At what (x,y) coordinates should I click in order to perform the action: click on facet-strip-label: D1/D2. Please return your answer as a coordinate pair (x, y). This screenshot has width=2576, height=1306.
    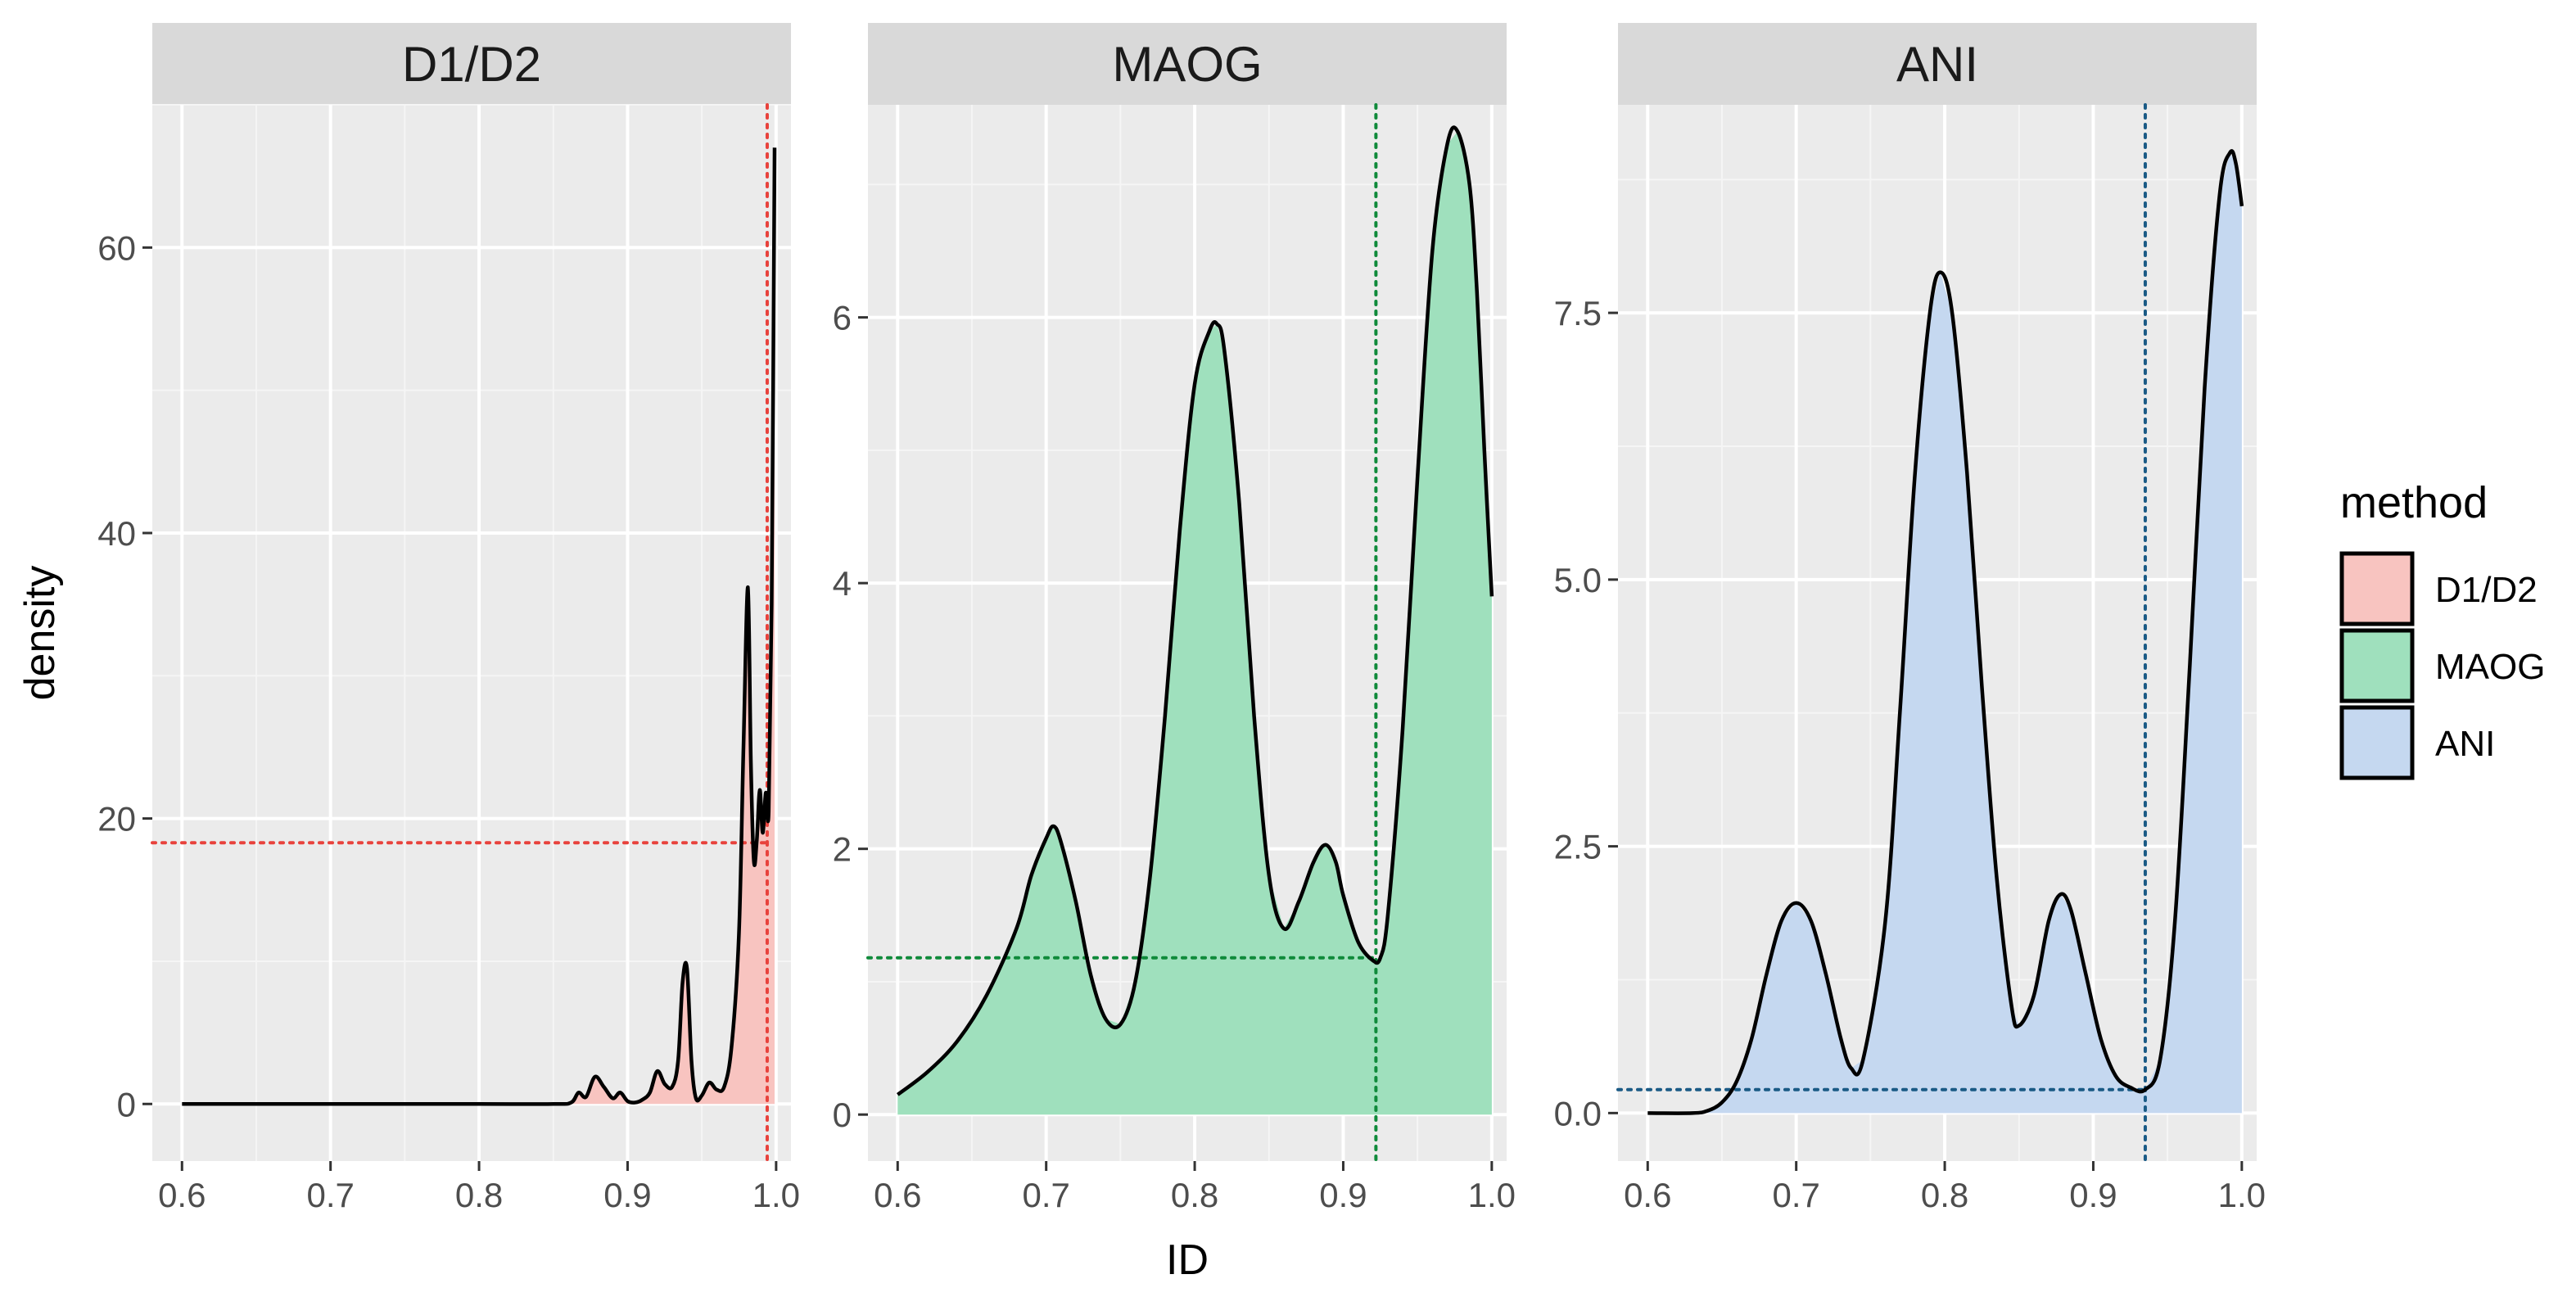
    Looking at the image, I should click on (471, 64).